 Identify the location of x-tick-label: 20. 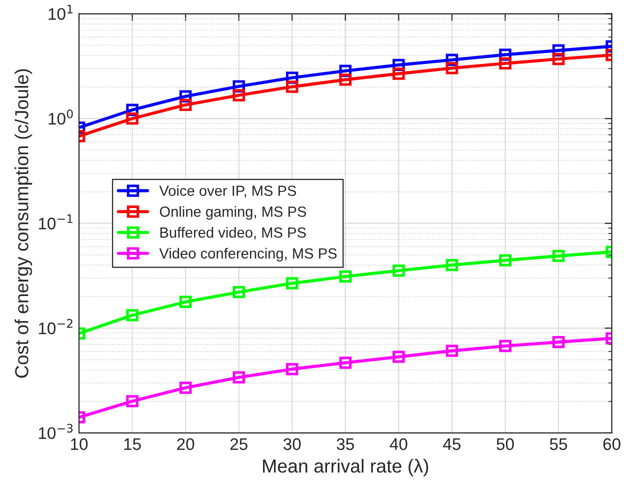
(185, 444).